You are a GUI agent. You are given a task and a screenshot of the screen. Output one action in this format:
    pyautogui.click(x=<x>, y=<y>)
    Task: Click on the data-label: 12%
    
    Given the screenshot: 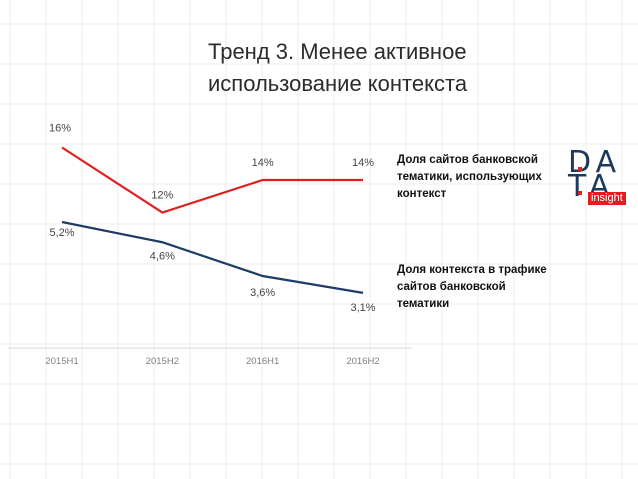 What is the action you would take?
    pyautogui.click(x=162, y=196)
    